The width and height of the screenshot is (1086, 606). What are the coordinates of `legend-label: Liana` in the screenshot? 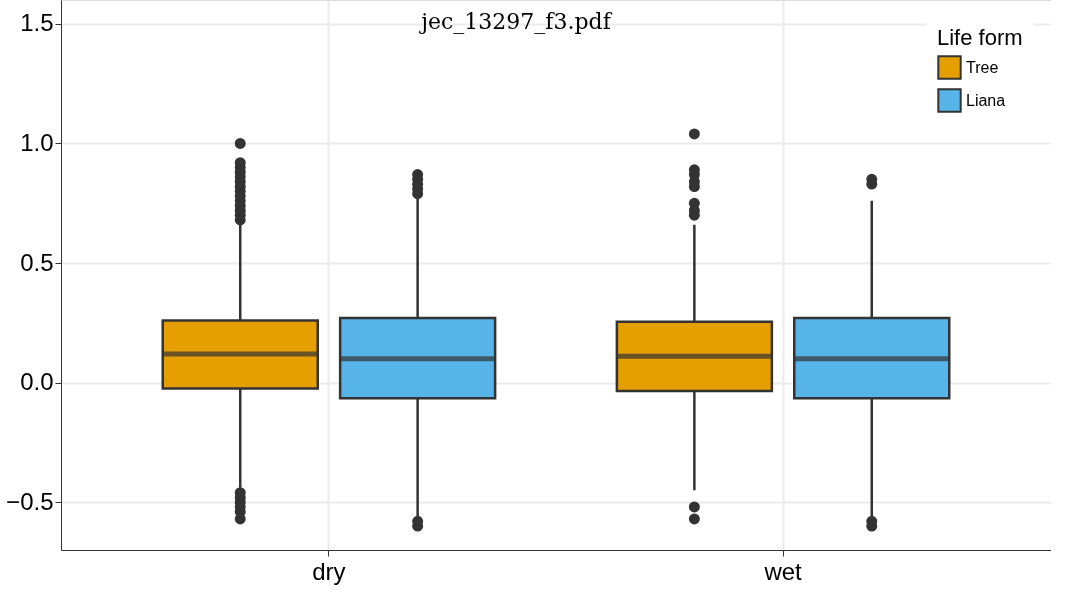 It's located at (986, 100).